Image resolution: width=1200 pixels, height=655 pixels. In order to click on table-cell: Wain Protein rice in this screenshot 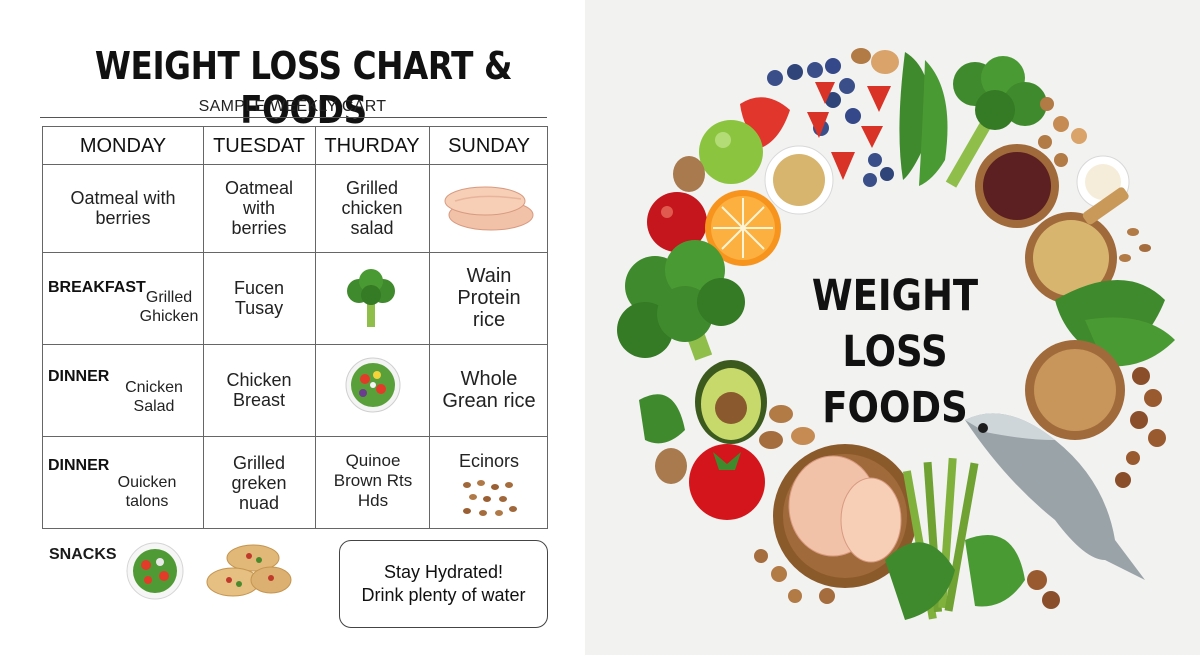, I will do `click(489, 298)`.